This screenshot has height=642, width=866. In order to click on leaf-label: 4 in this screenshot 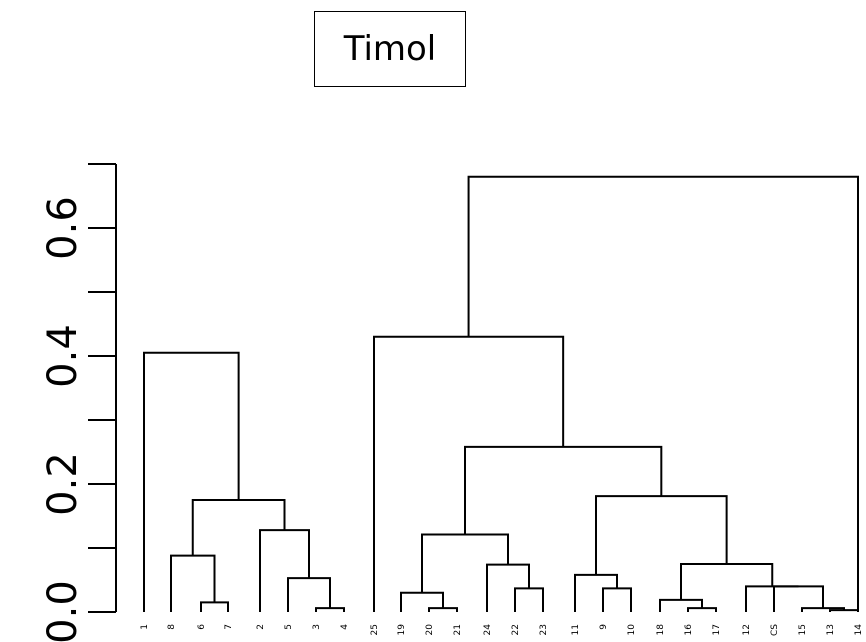, I will do `click(345, 627)`.